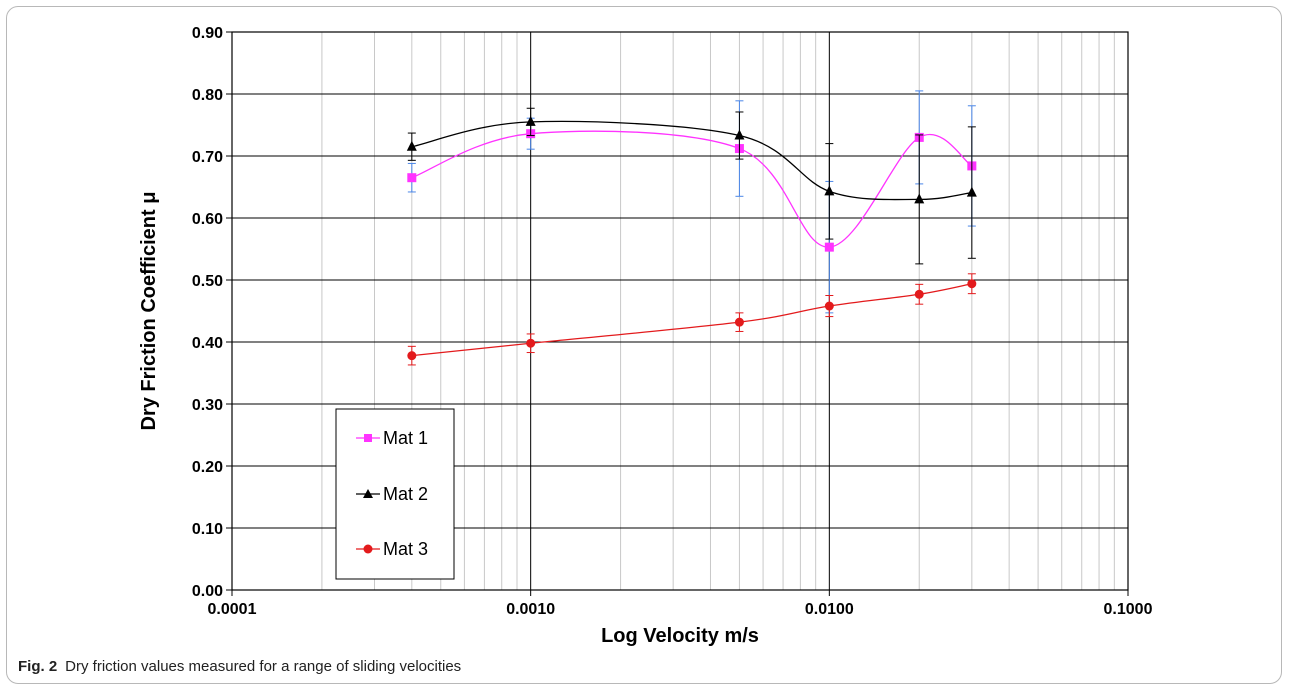  What do you see at coordinates (207, 281) in the screenshot?
I see `y-tick-label: 0.50` at bounding box center [207, 281].